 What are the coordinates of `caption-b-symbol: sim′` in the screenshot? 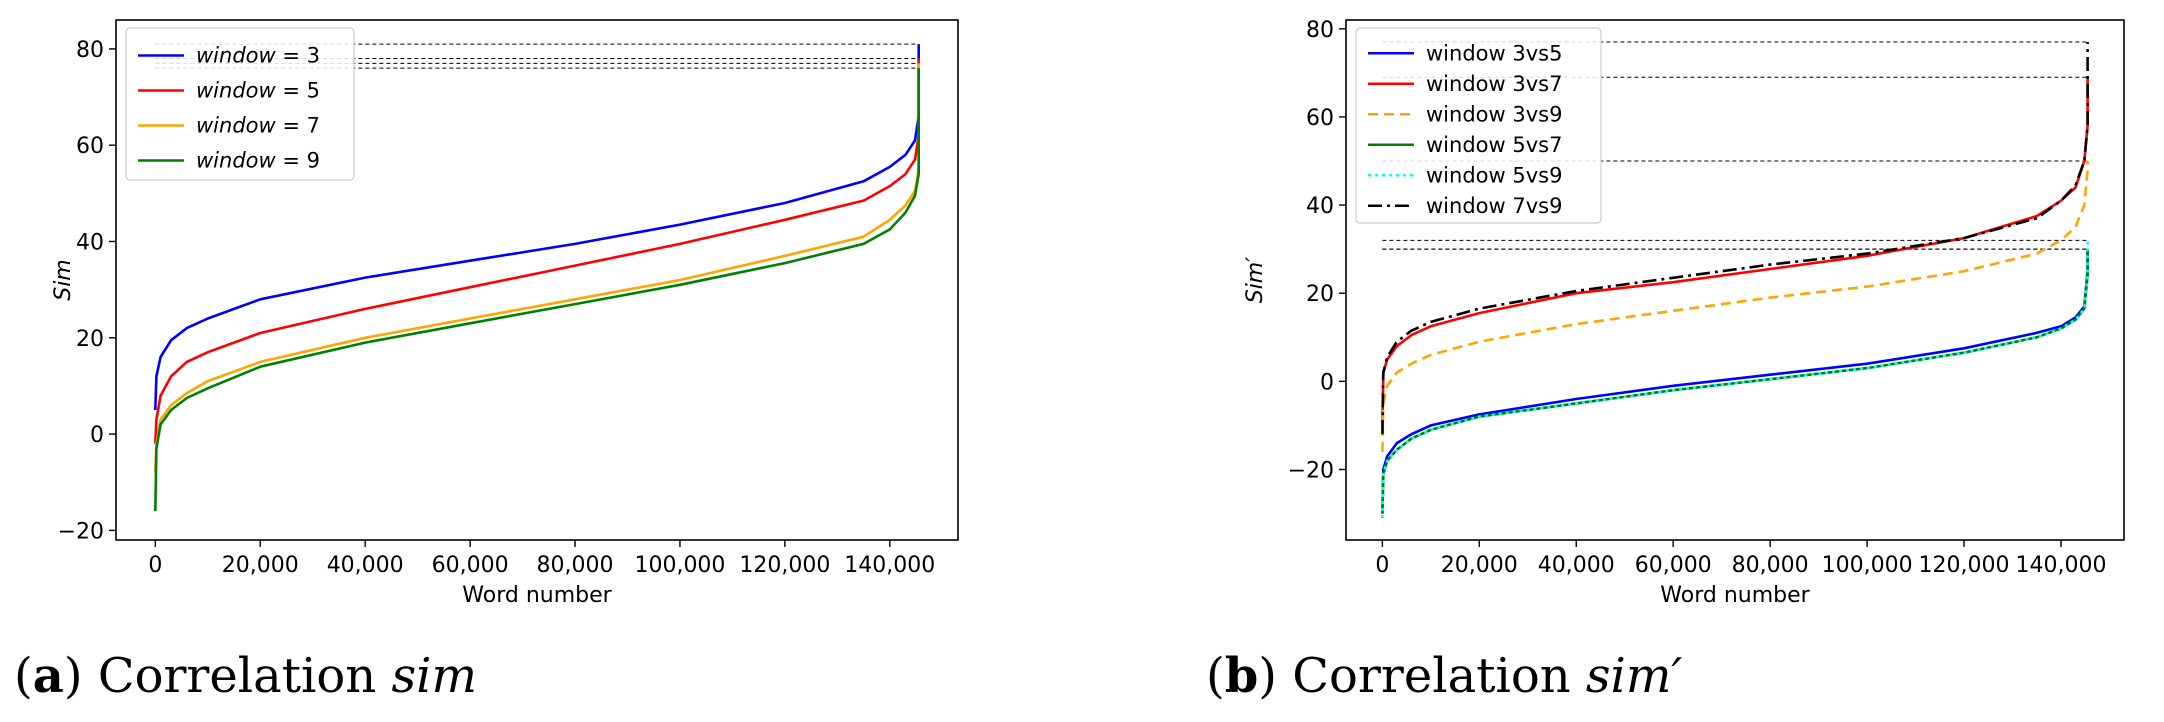 It's located at (1634, 676).